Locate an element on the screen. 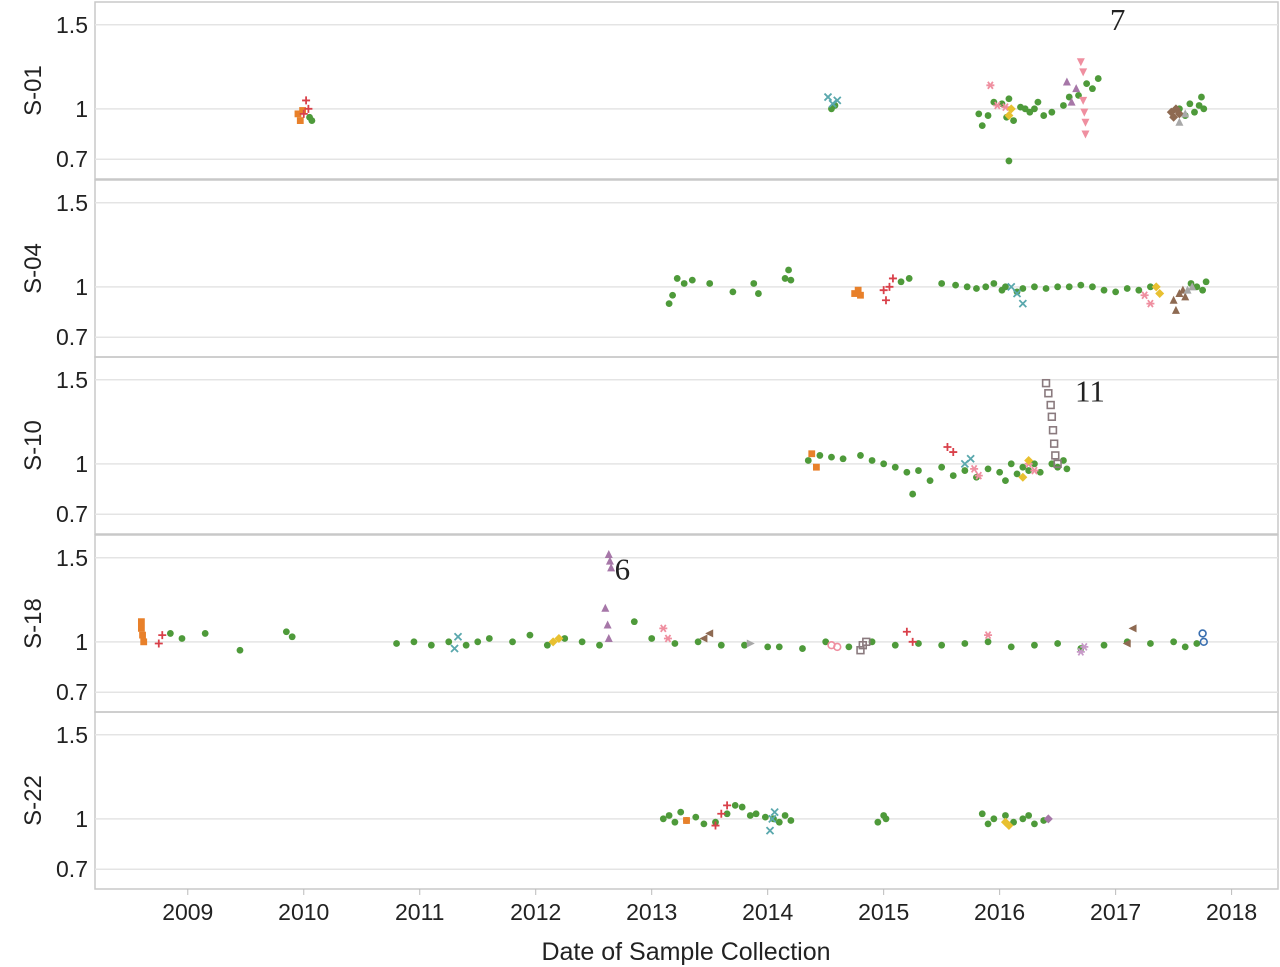 The image size is (1280, 967). series-teal-cross is located at coordinates (1017, 295).